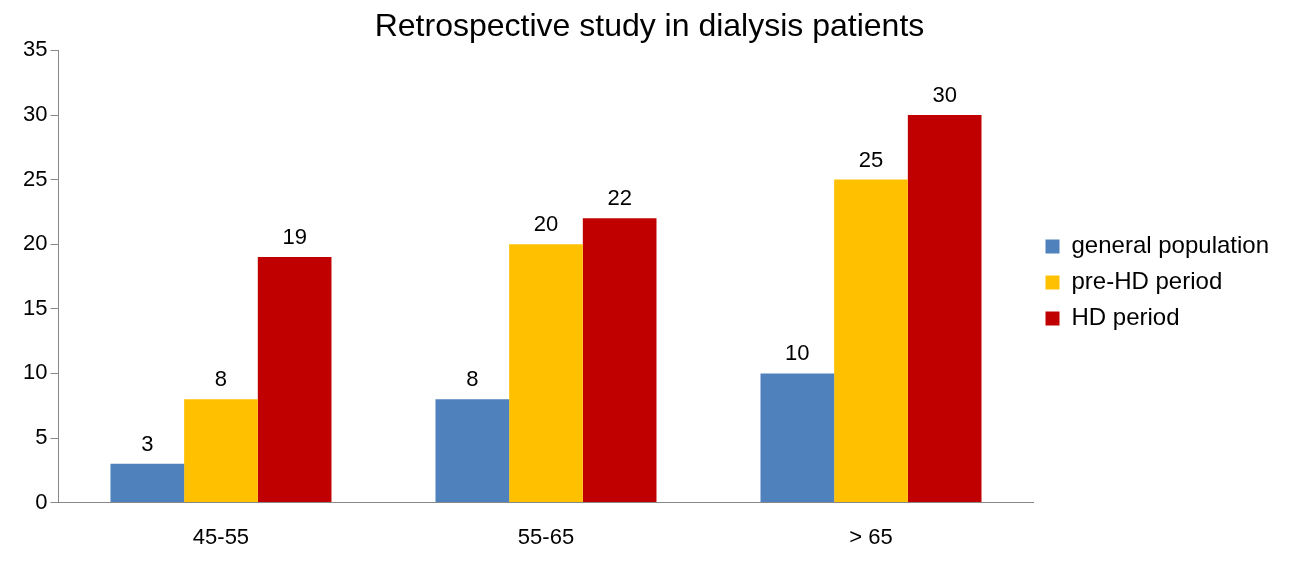  I want to click on data-label: 10, so click(797, 353).